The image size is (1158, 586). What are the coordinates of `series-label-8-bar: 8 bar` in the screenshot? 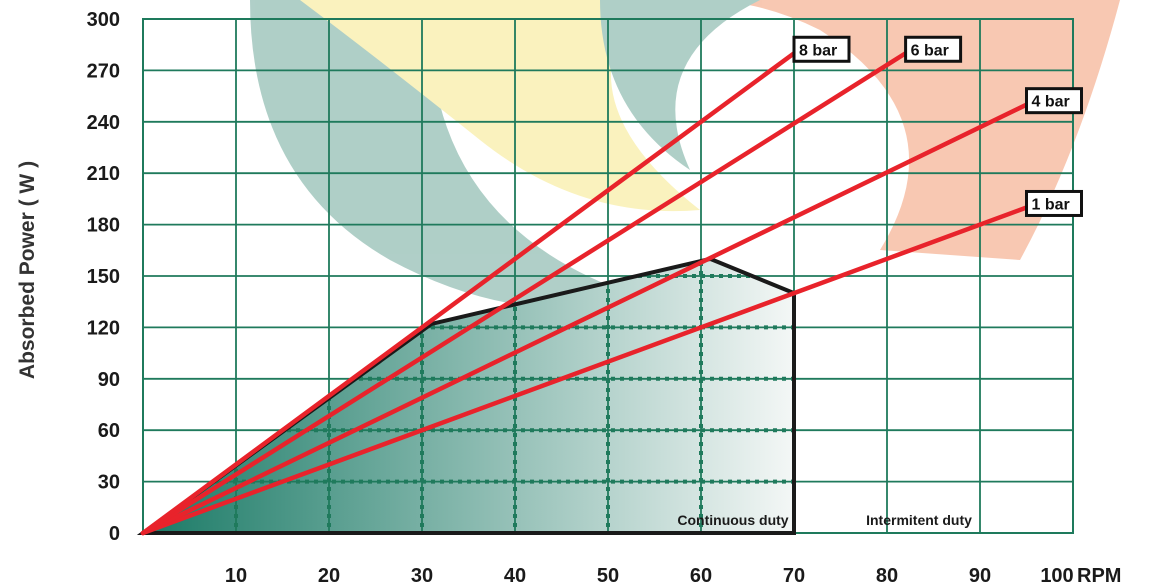 It's located at (821, 49).